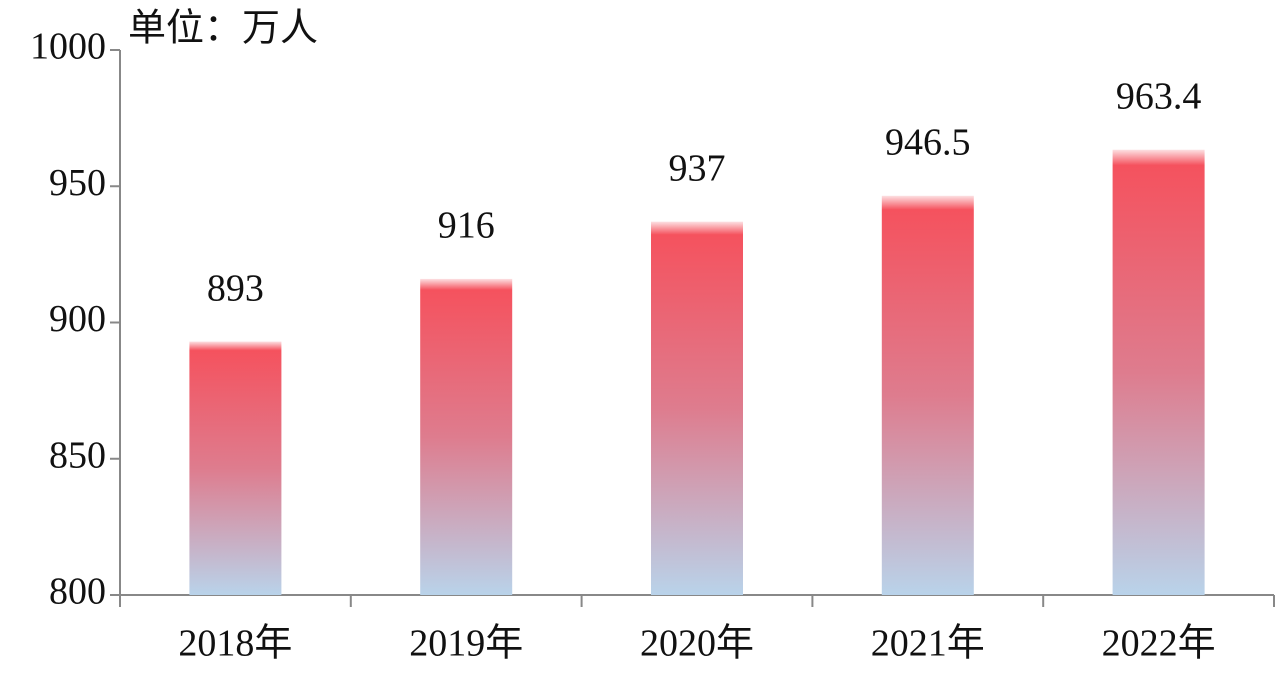  Describe the element at coordinates (466, 226) in the screenshot. I see `value-label: 916` at that location.